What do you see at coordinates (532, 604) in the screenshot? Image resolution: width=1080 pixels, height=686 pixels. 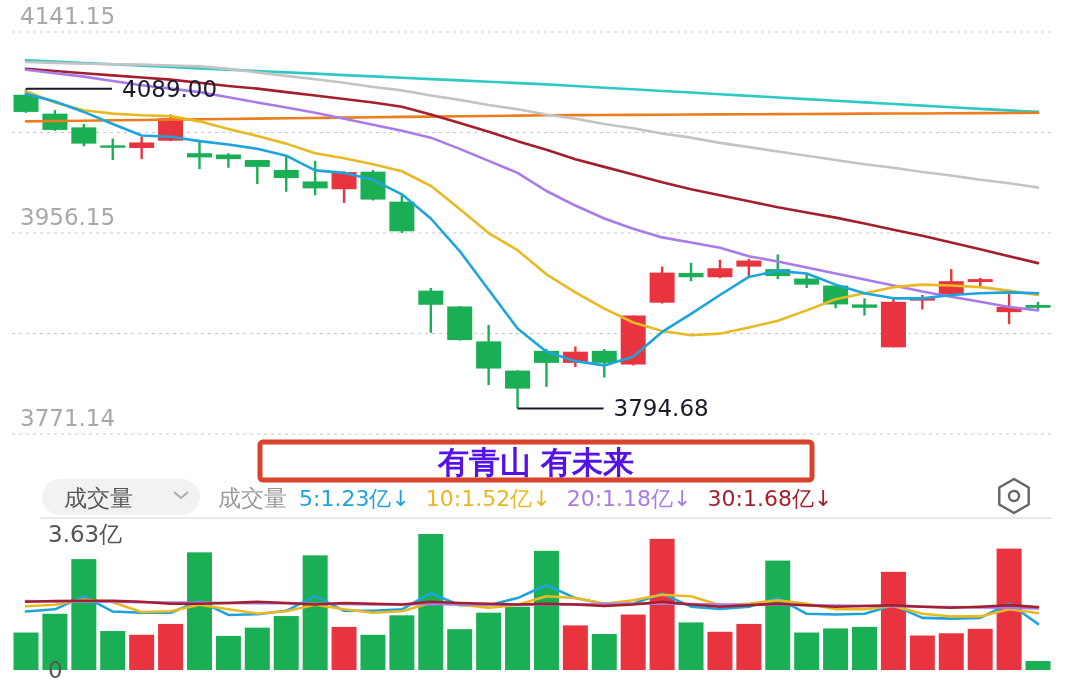 I see `line-series` at bounding box center [532, 604].